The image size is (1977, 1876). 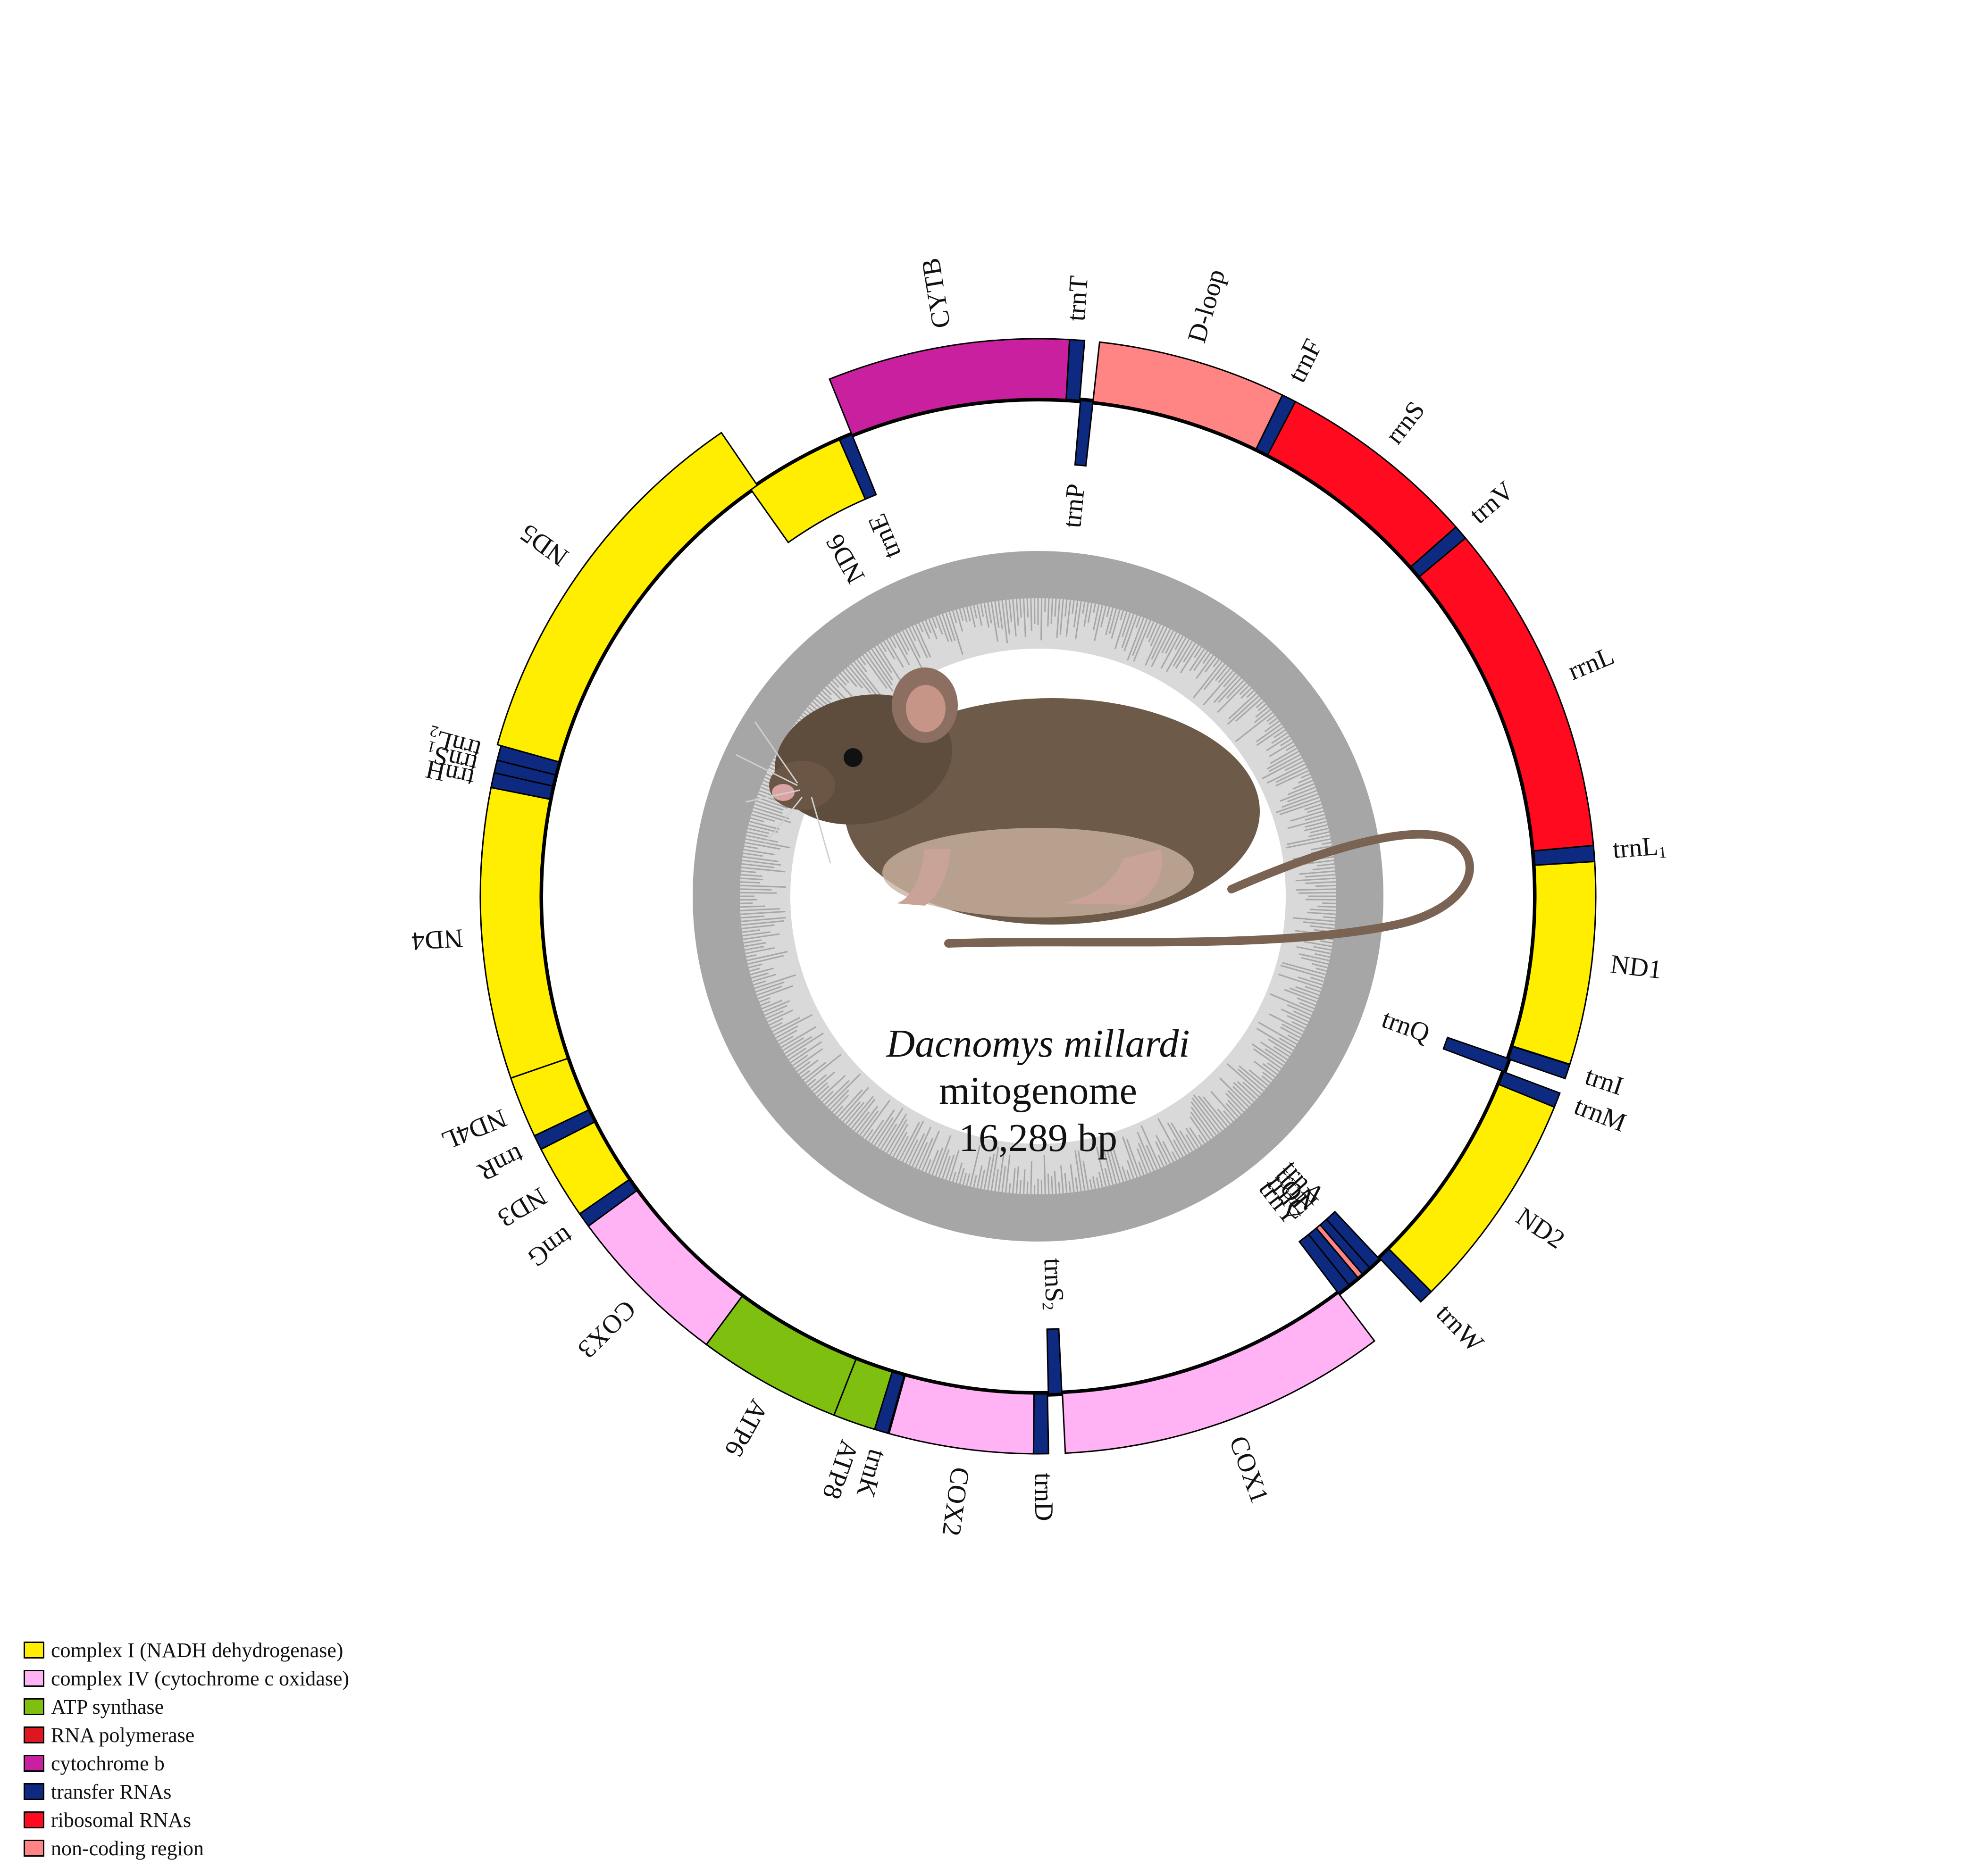 What do you see at coordinates (1038, 1044) in the screenshot?
I see `species-name: Dacnomys millardi` at bounding box center [1038, 1044].